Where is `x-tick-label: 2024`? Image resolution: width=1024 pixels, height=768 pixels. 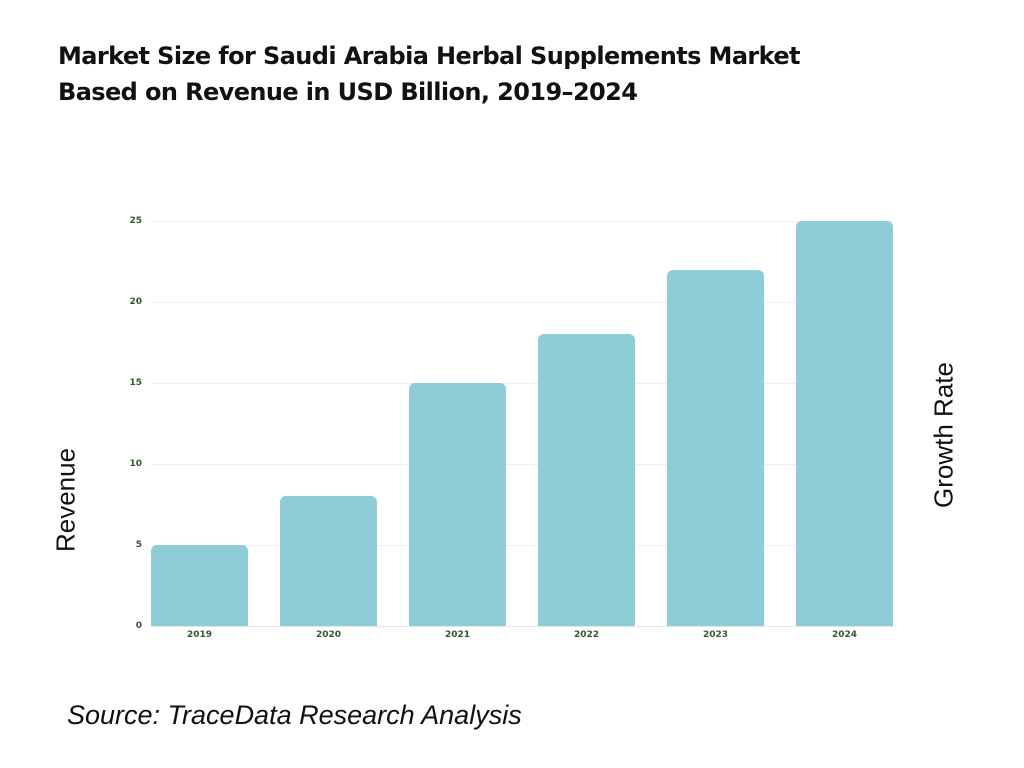 x-tick-label: 2024 is located at coordinates (844, 635).